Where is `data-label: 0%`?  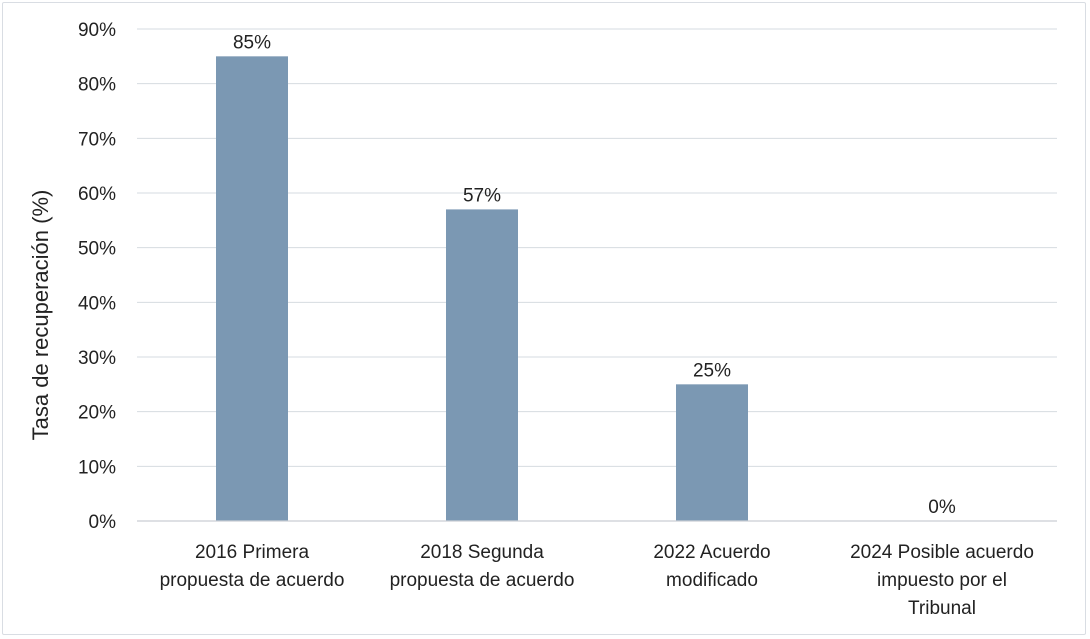
data-label: 0% is located at coordinates (942, 507).